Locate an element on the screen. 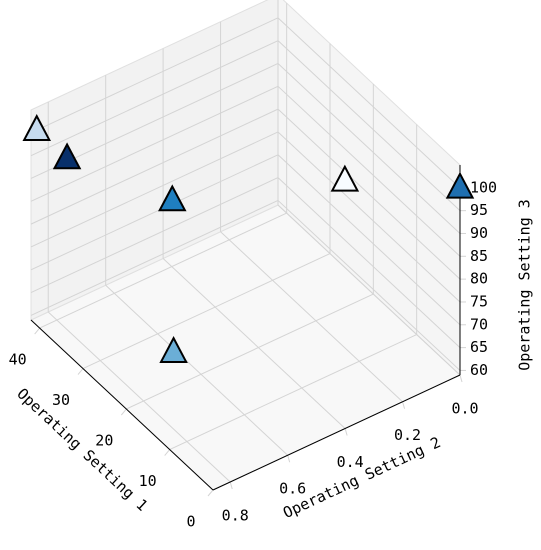  z-tick-label: 85 is located at coordinates (479, 256).